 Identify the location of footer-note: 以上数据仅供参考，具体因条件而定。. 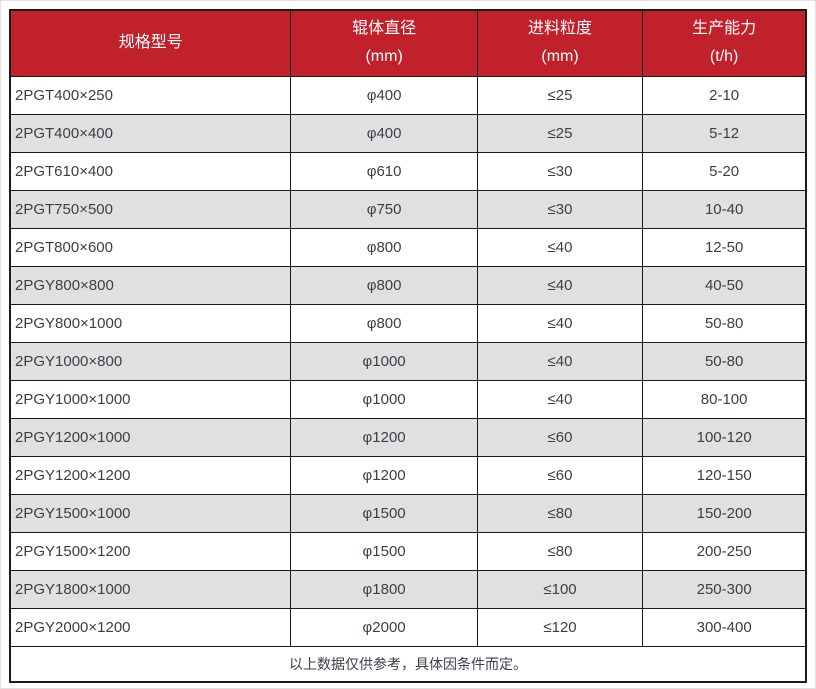
(408, 664).